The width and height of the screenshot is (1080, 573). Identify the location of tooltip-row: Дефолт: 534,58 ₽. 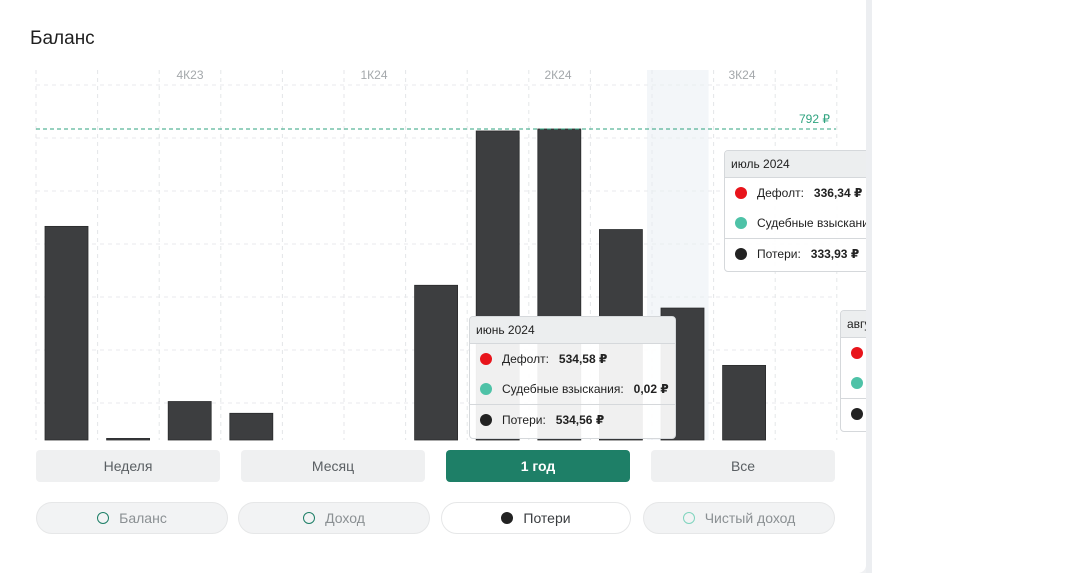
(572, 359).